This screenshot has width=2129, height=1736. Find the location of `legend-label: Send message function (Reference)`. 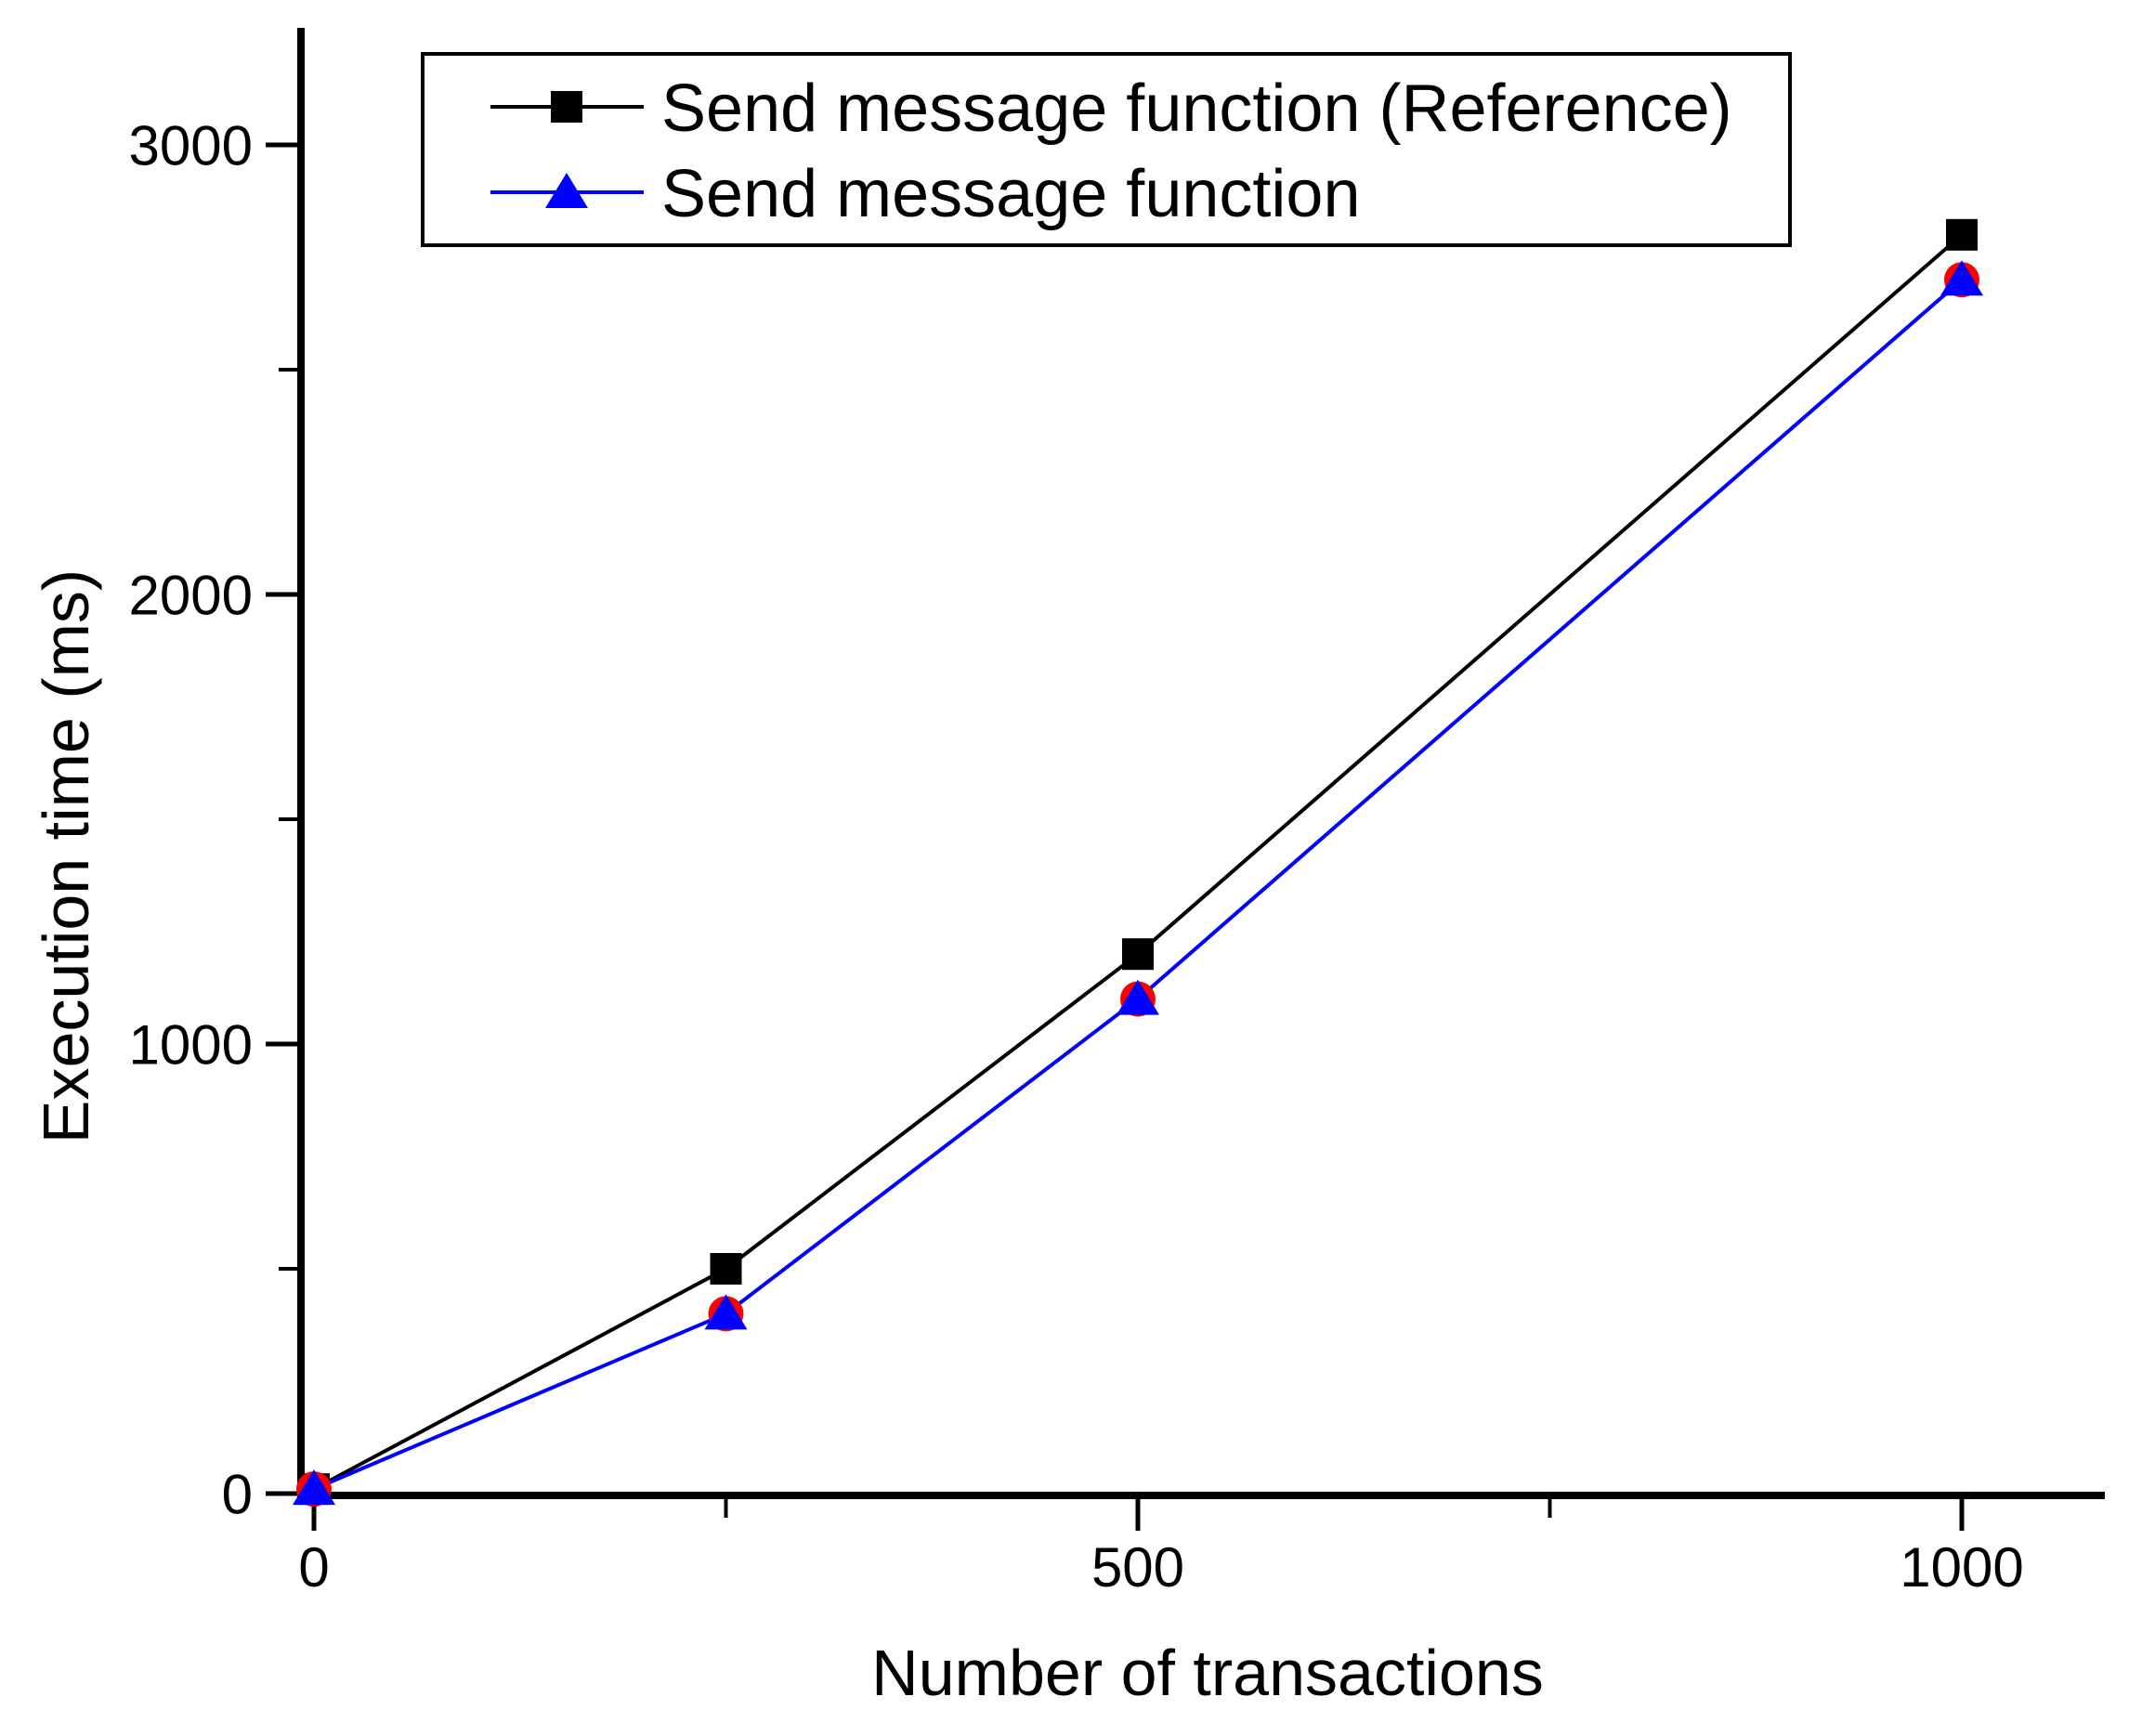

legend-label: Send message function (Reference) is located at coordinates (1196, 109).